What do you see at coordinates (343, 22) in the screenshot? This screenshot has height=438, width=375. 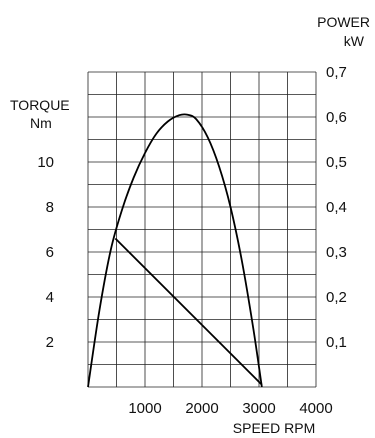 I see `y-right-title-line1: POWER` at bounding box center [343, 22].